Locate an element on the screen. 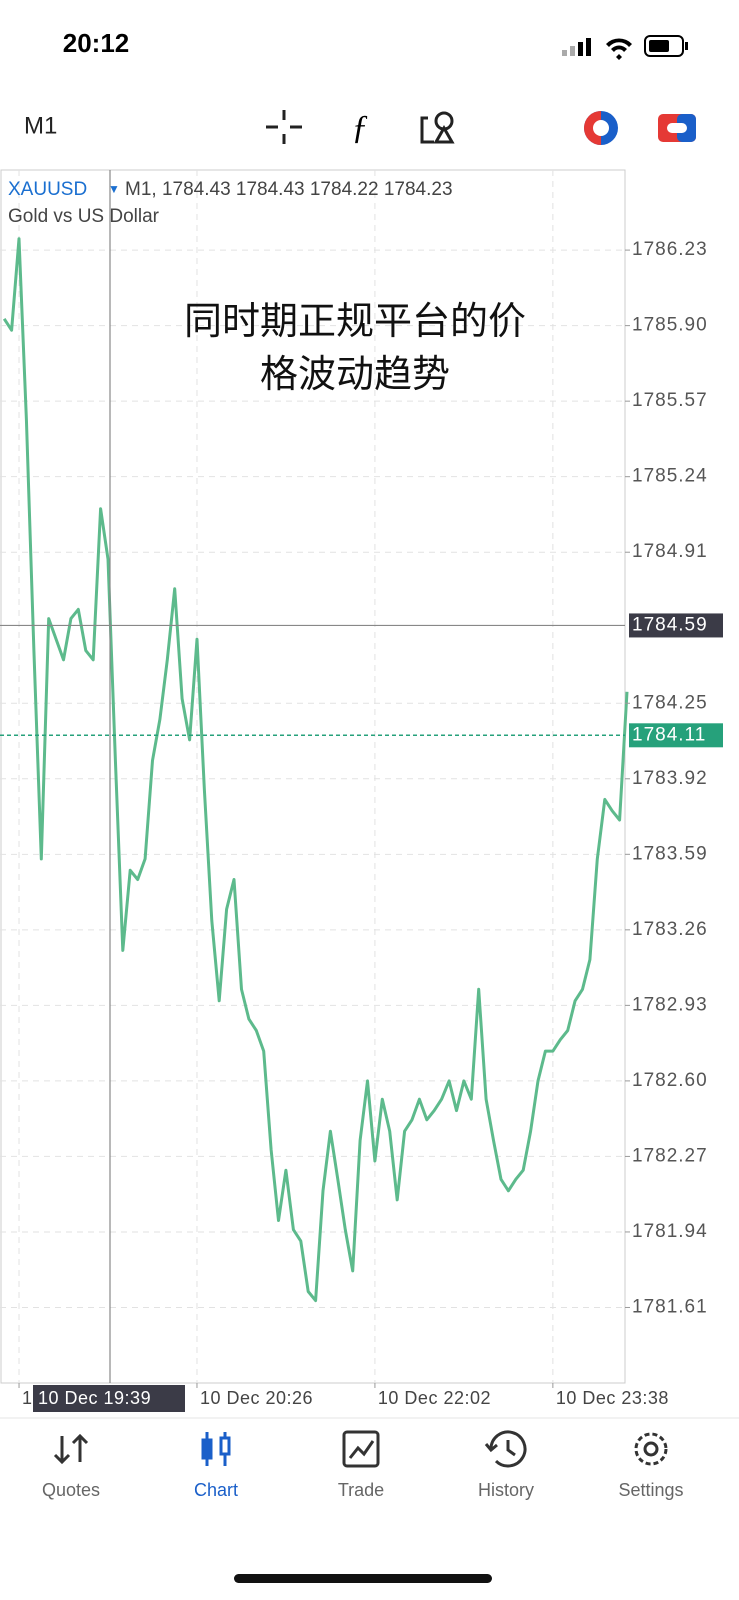 This screenshot has height=1600, width=739. y-tick-label: 1782.27 is located at coordinates (670, 1155).